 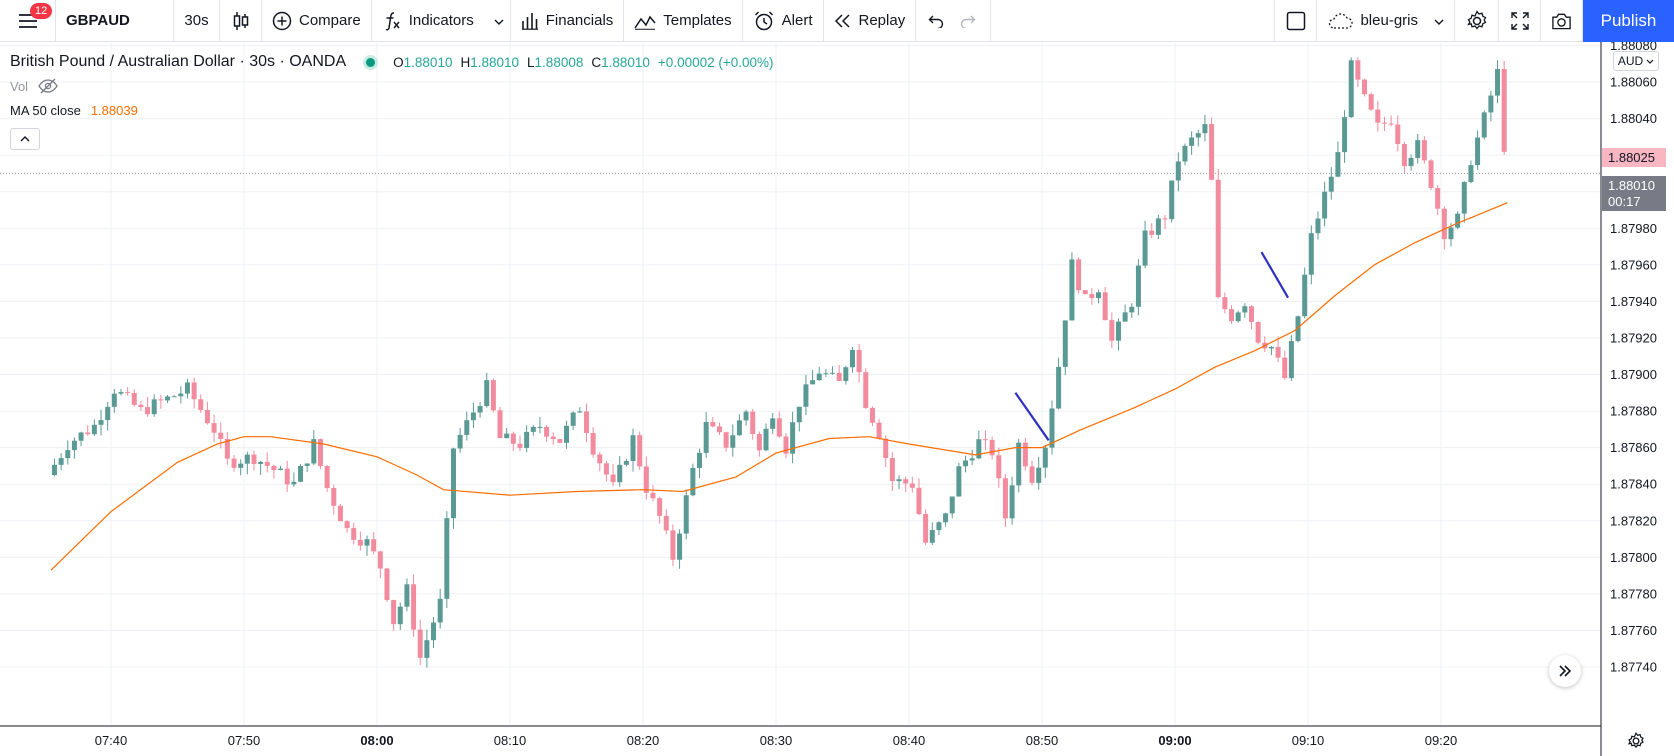 What do you see at coordinates (1152, 346) in the screenshot?
I see `trendline-drawings` at bounding box center [1152, 346].